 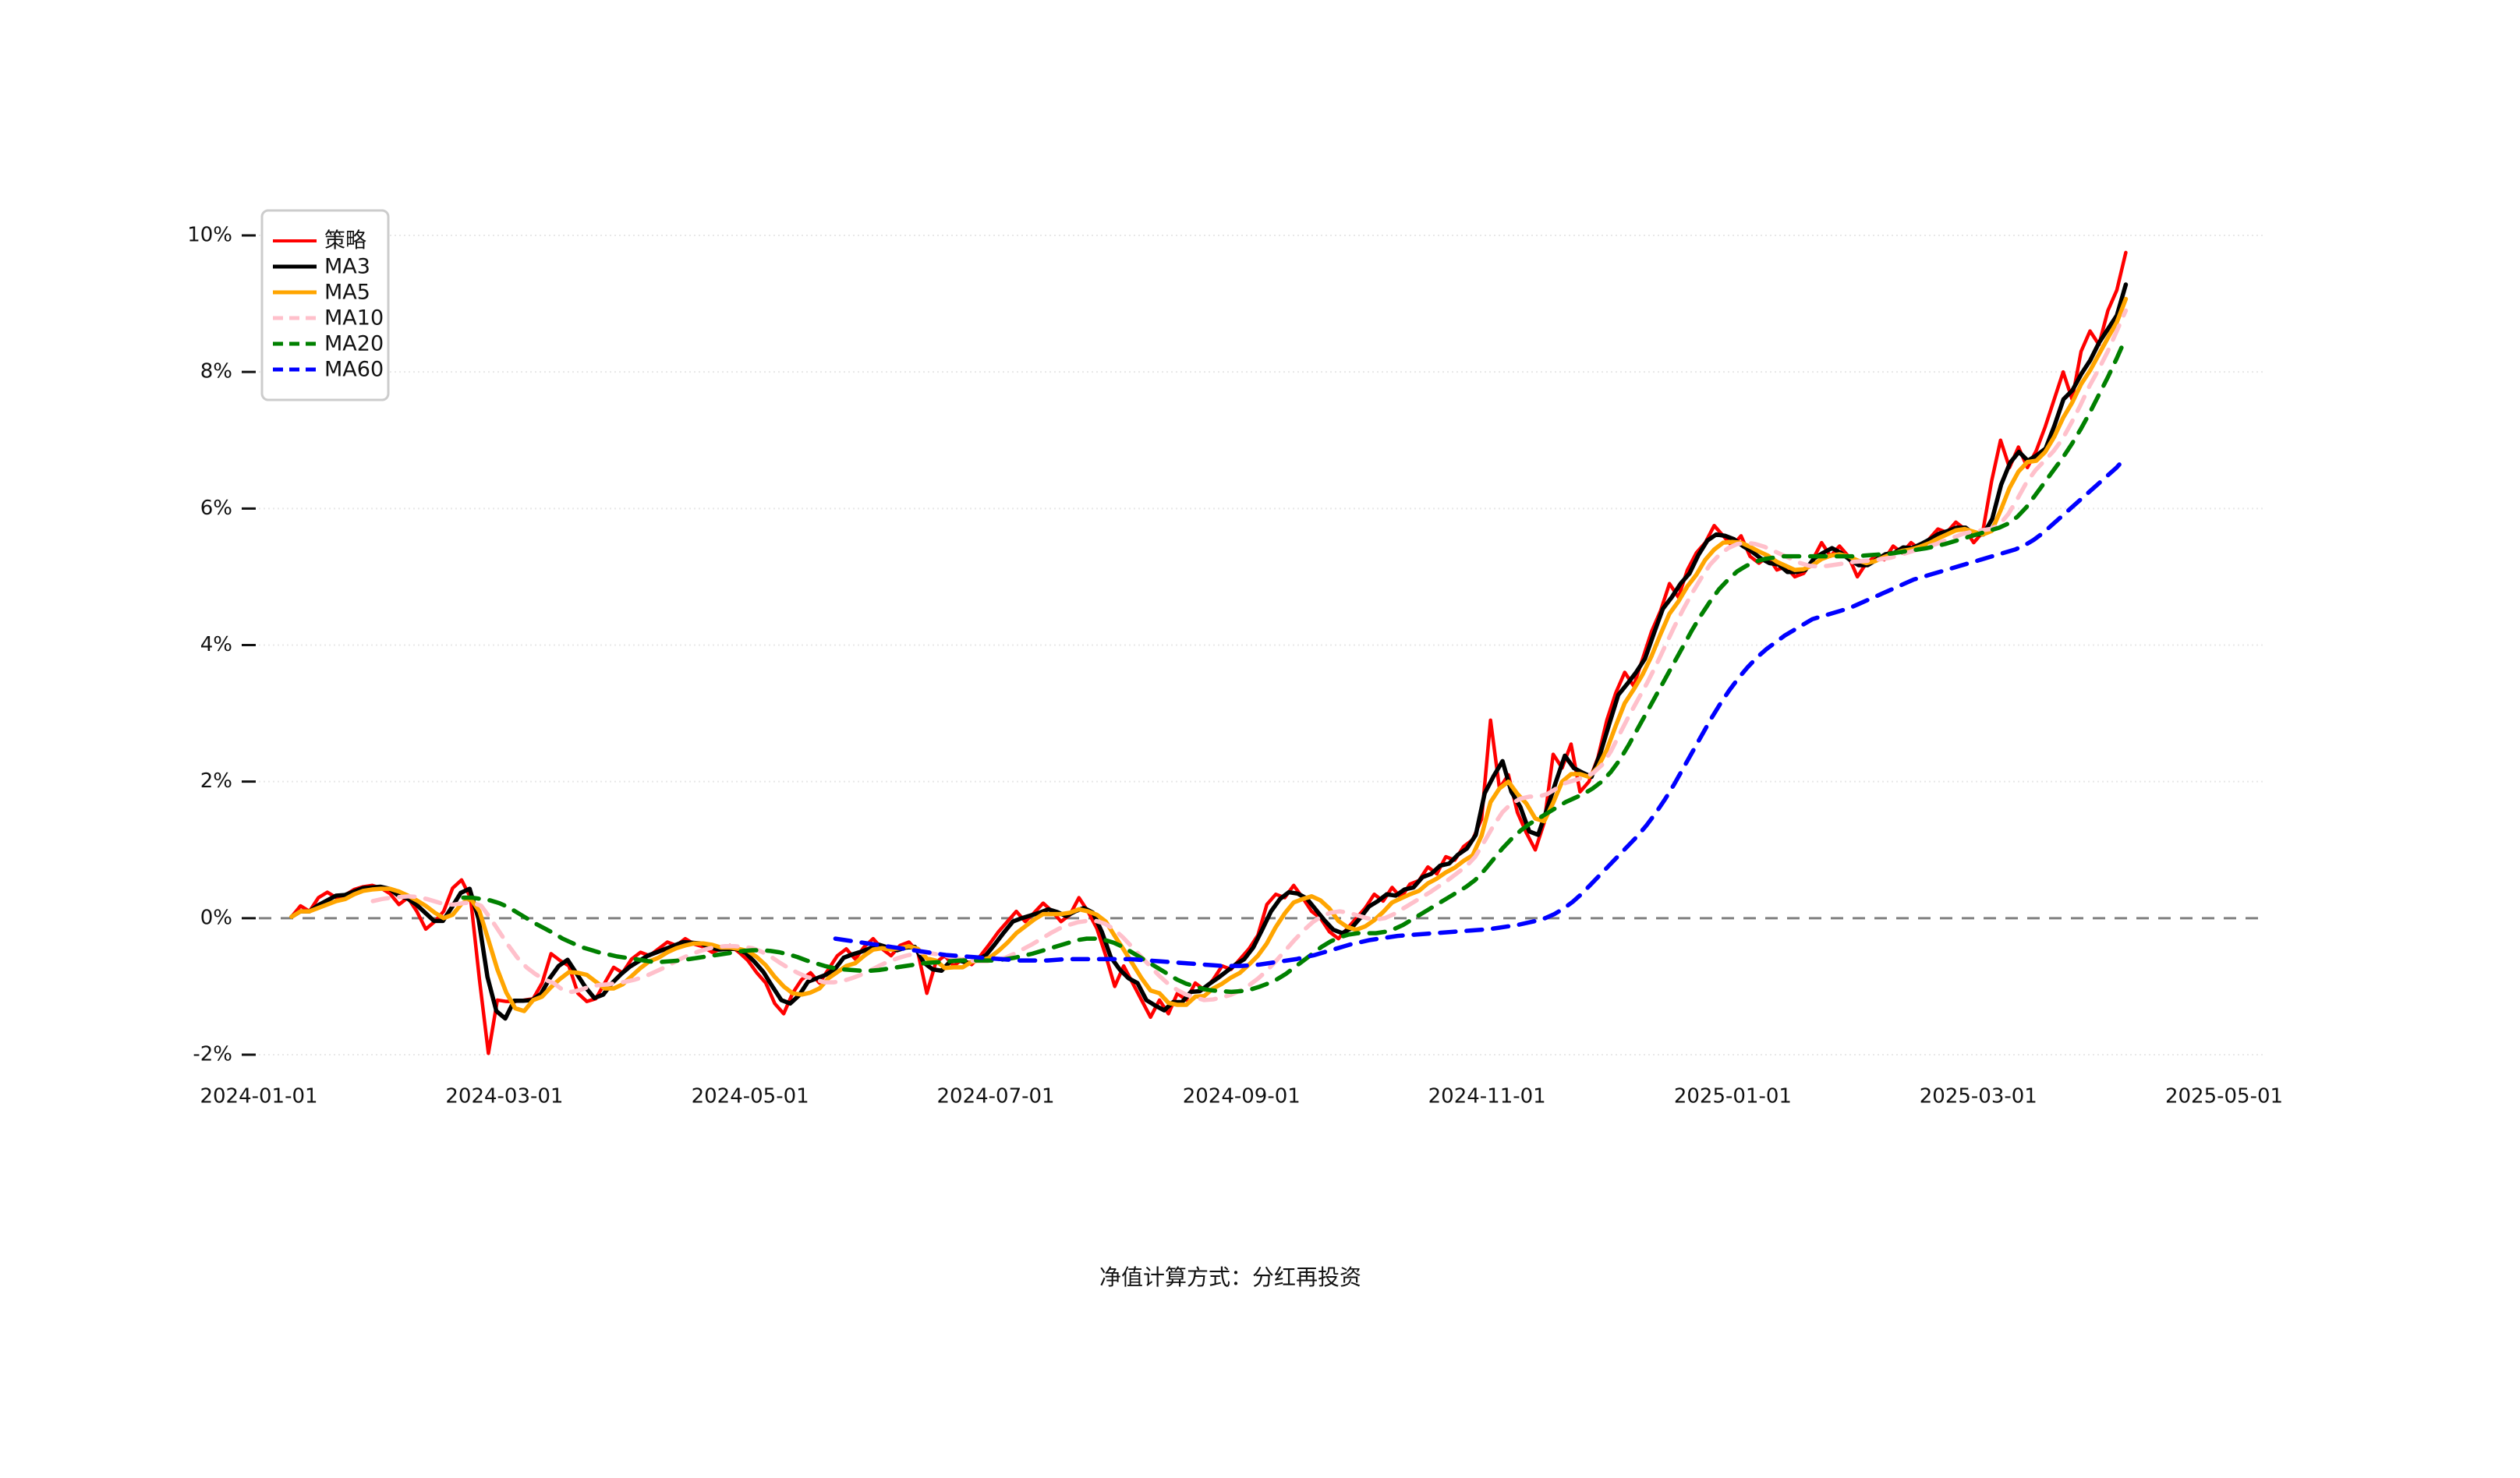 What do you see at coordinates (216, 644) in the screenshot?
I see `y-axis-tick-label: 4%` at bounding box center [216, 644].